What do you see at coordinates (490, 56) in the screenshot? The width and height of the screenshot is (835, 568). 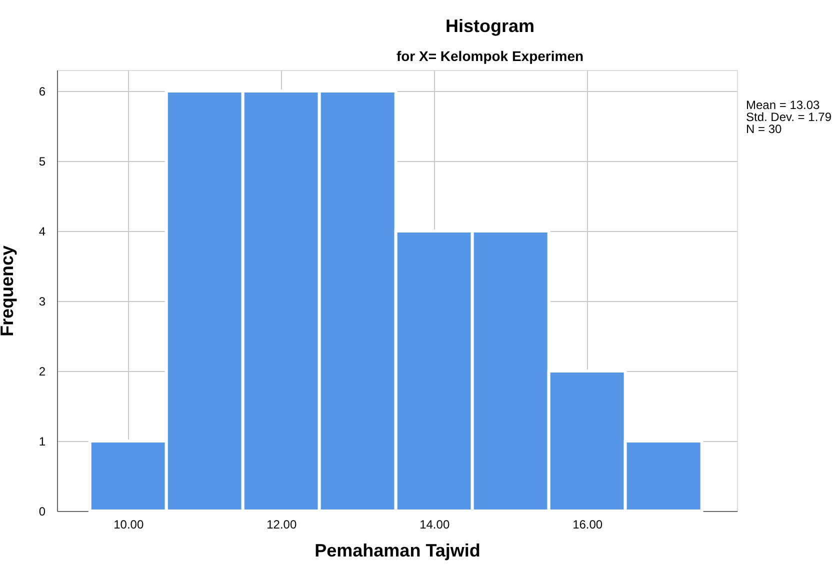 I see `chart-subtitle: for X= Kelompok Experimen` at bounding box center [490, 56].